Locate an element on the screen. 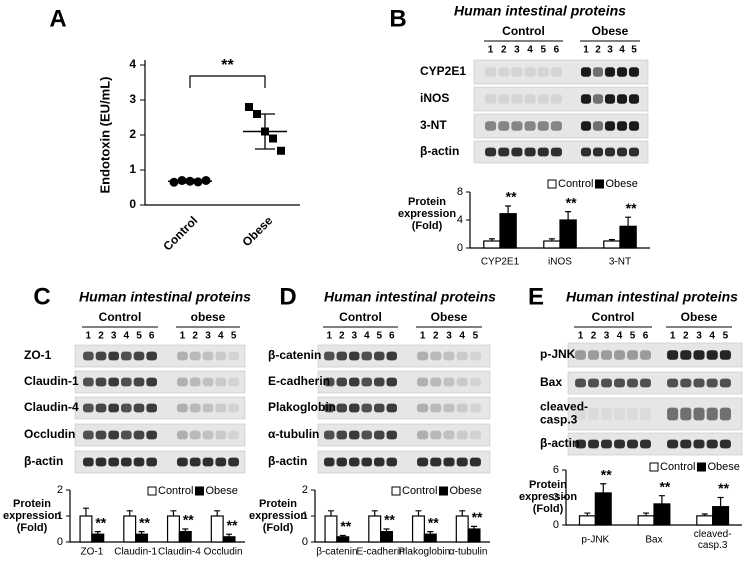 The width and height of the screenshot is (750, 571). x-tick-label: iNOS is located at coordinates (560, 262).